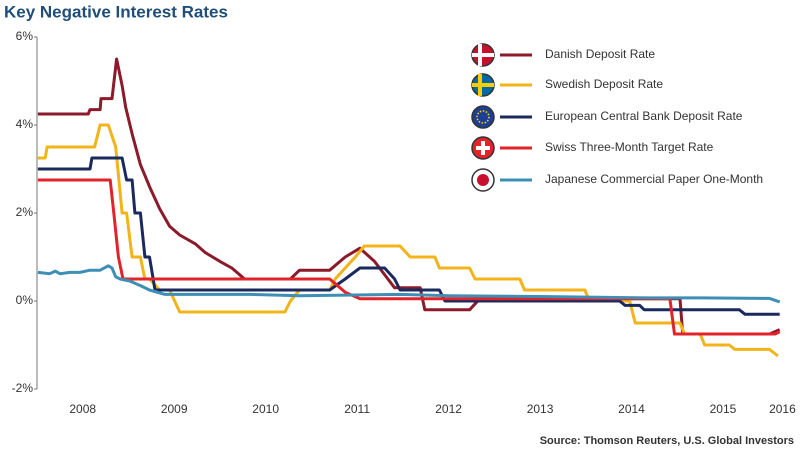 This screenshot has width=800, height=451. What do you see at coordinates (25, 212) in the screenshot?
I see `y-tick-label: 2%` at bounding box center [25, 212].